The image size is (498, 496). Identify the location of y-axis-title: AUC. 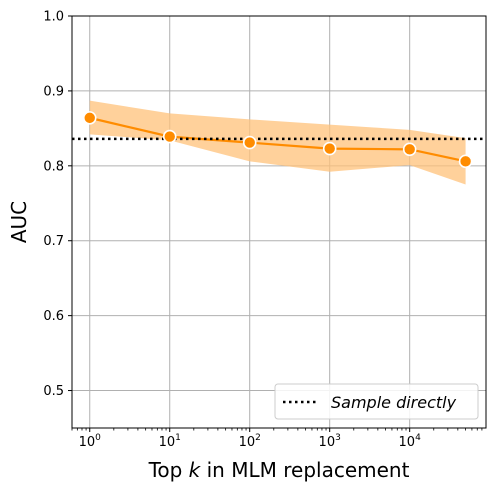
(19, 222).